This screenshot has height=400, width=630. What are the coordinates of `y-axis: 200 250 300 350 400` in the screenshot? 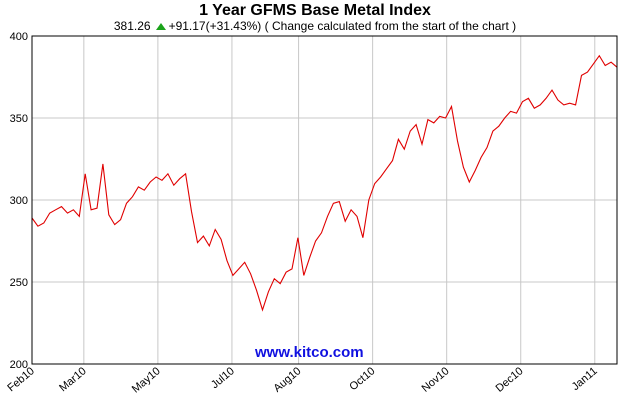 It's located at (19, 201).